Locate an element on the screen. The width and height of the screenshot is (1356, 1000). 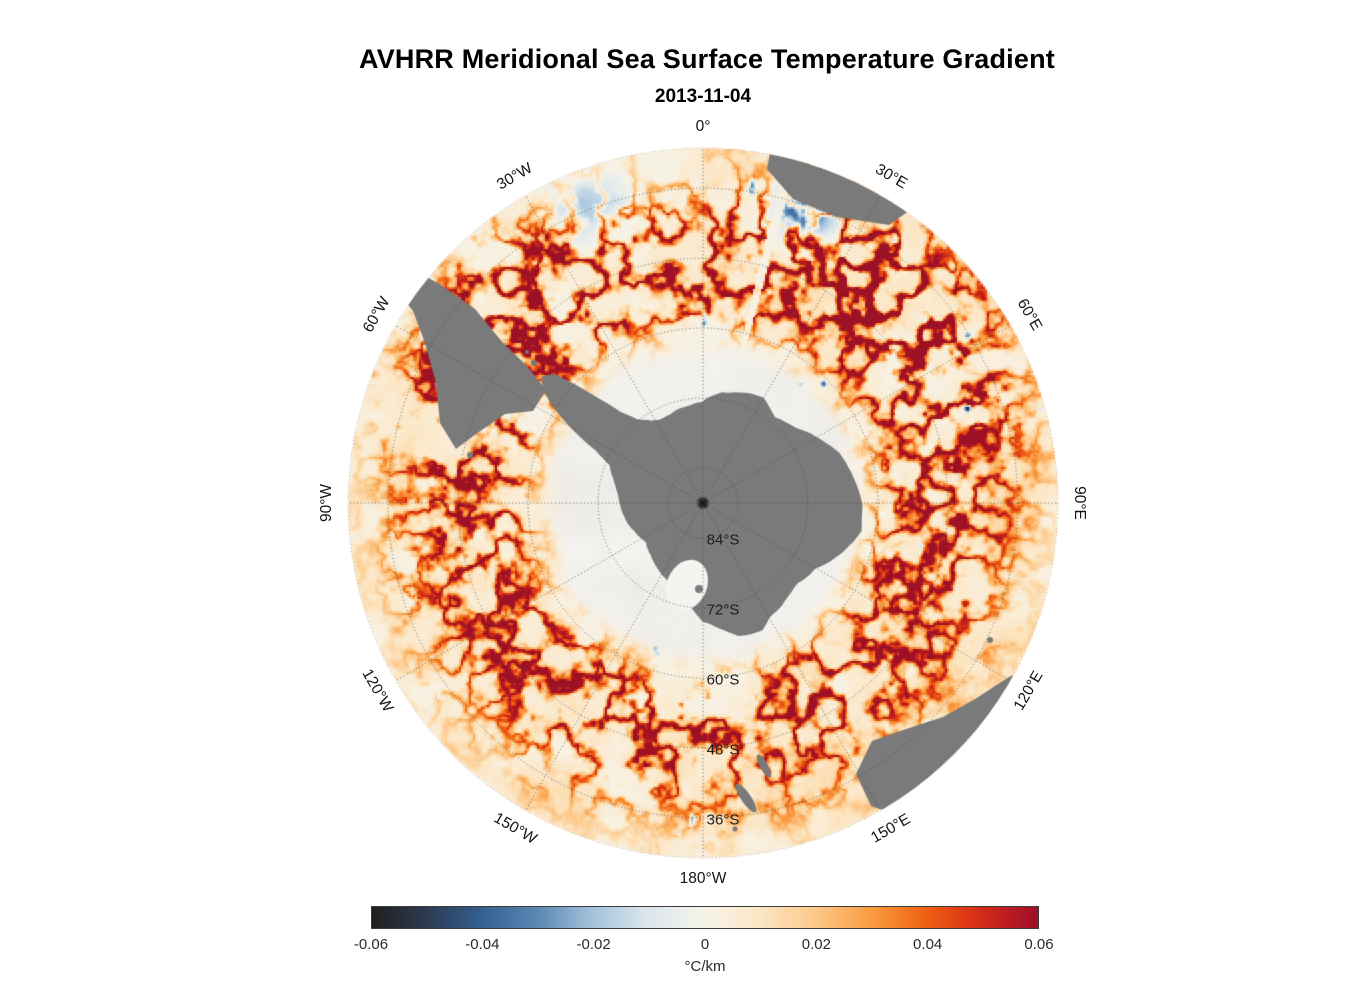
latitude-tick-label: 72°S is located at coordinates (723, 610).